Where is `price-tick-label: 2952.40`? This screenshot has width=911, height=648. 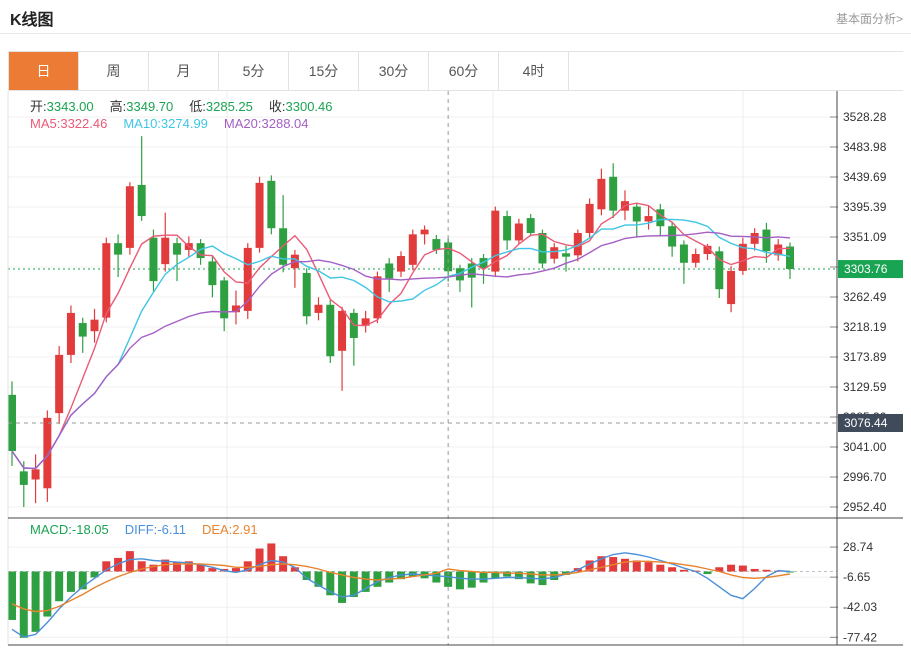 price-tick-label: 2952.40 is located at coordinates (865, 507).